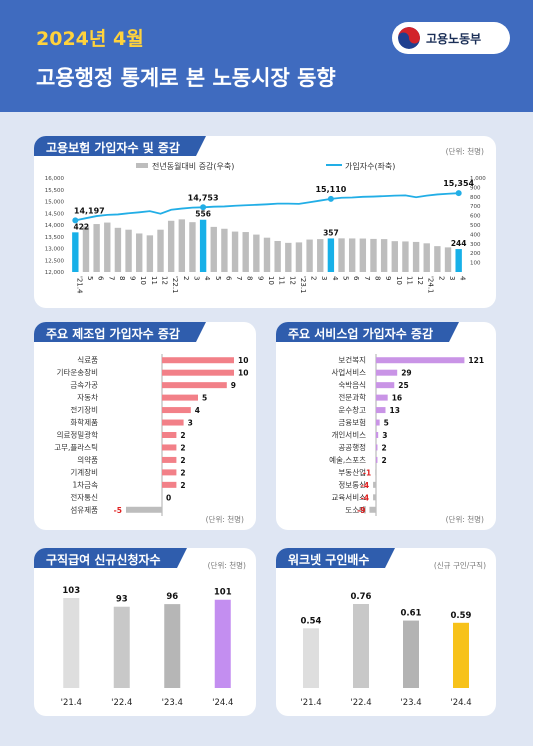 This screenshot has height=746, width=533. I want to click on category-label: 금속가공, so click(84, 385).